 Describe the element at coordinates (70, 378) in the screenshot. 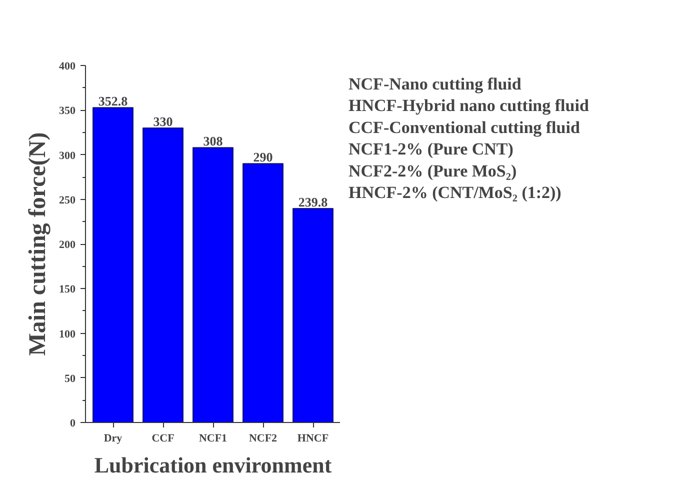

I see `y-tick-label: 50` at that location.